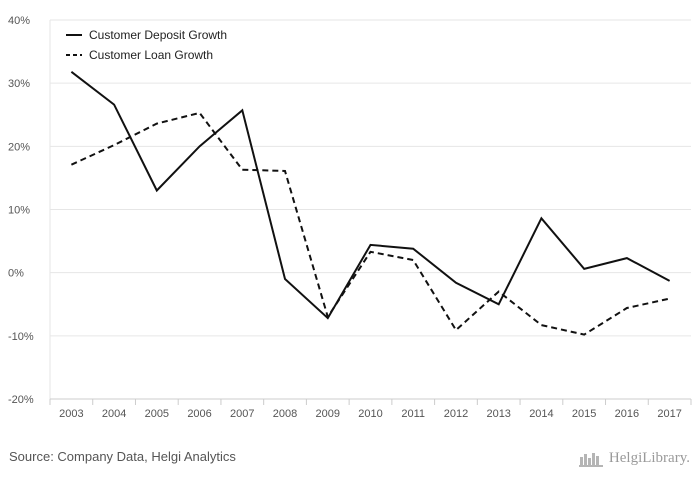  I want to click on y-tick-label: 30%, so click(19, 84).